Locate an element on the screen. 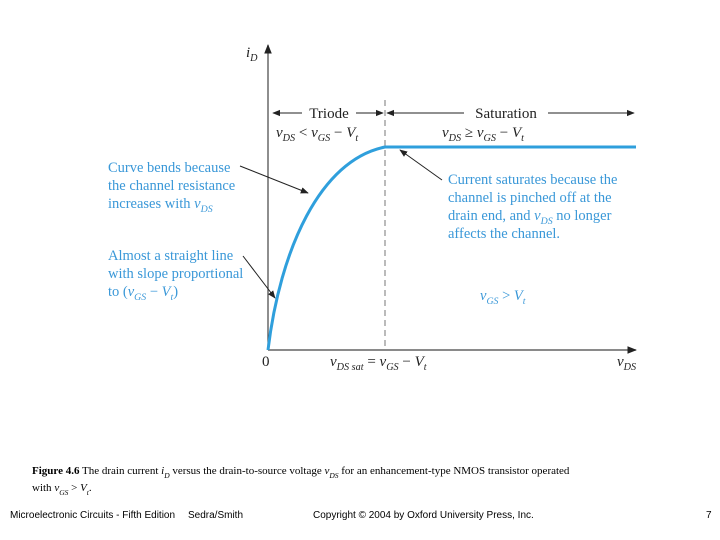 Image resolution: width=720 pixels, height=540 pixels. text-segment: with is located at coordinates (43, 488).